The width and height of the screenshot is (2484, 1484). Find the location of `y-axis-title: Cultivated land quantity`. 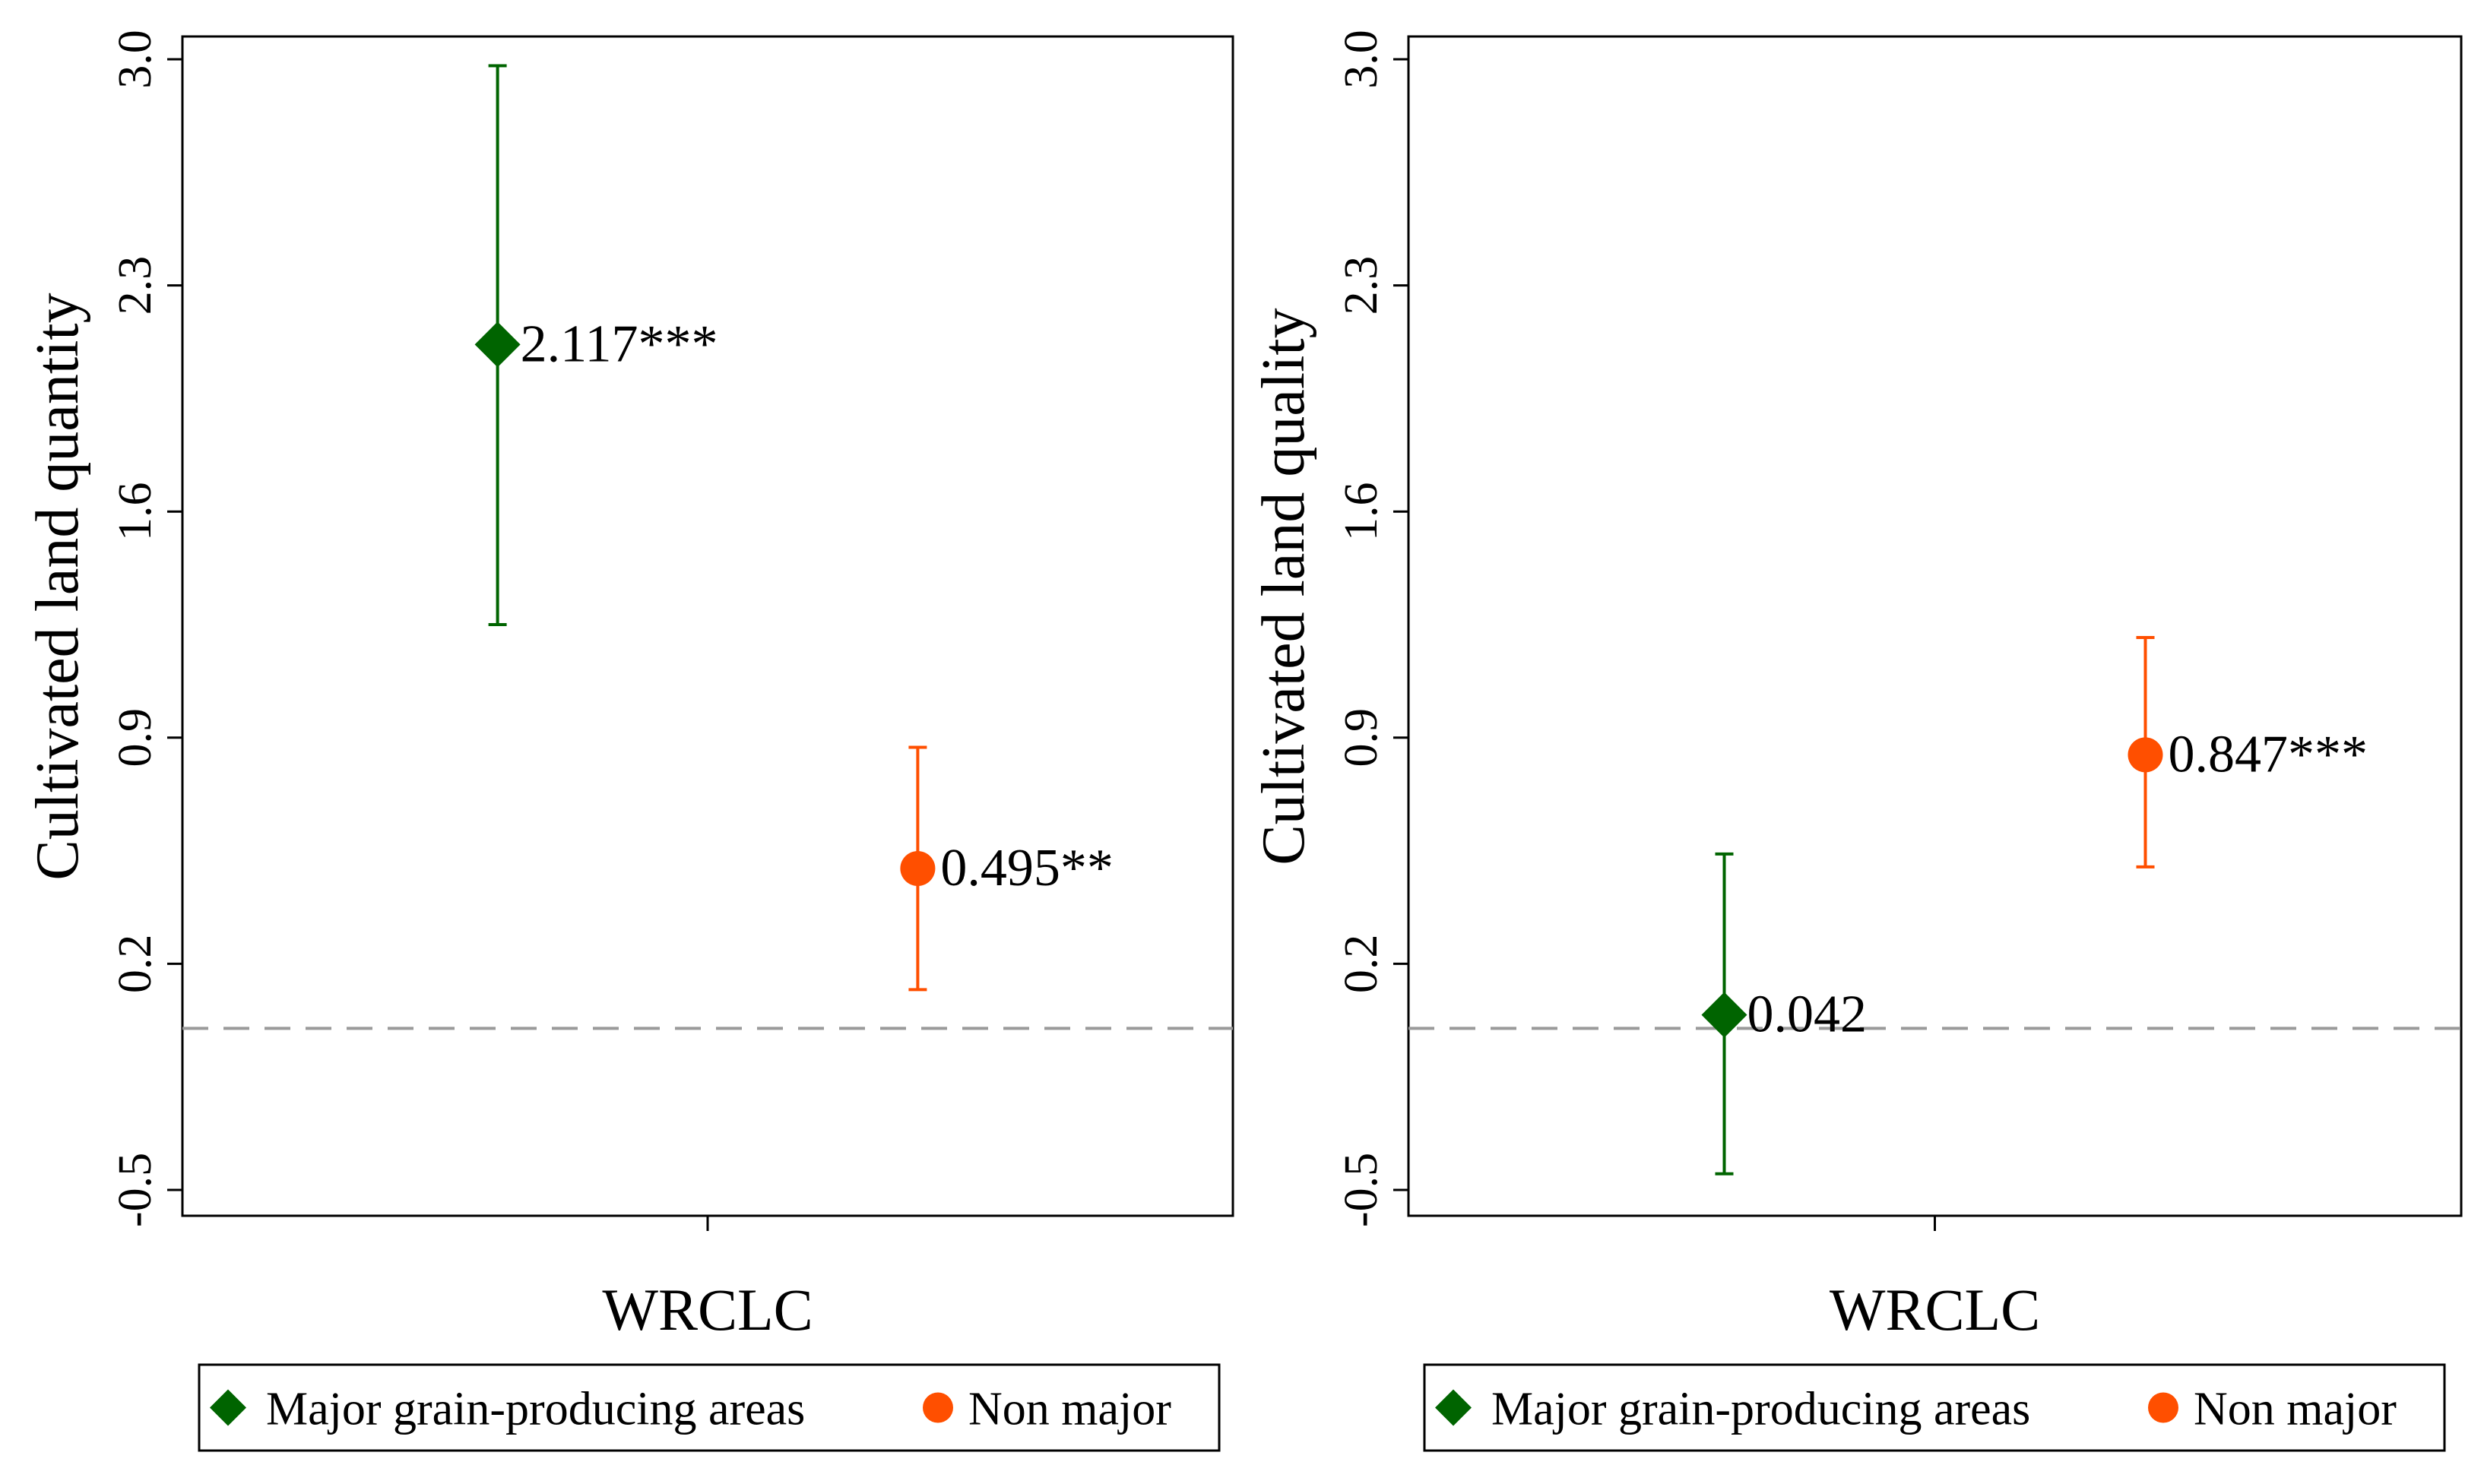

y-axis-title: Cultivated land quantity is located at coordinates (57, 586).